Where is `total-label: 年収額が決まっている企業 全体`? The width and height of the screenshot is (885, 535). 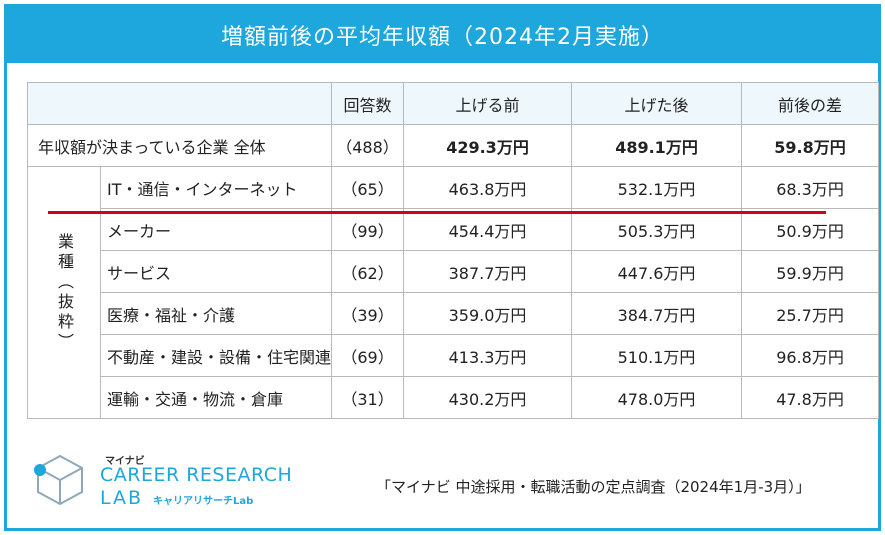
total-label: 年収額が決まっている企業 全体 is located at coordinates (179, 145).